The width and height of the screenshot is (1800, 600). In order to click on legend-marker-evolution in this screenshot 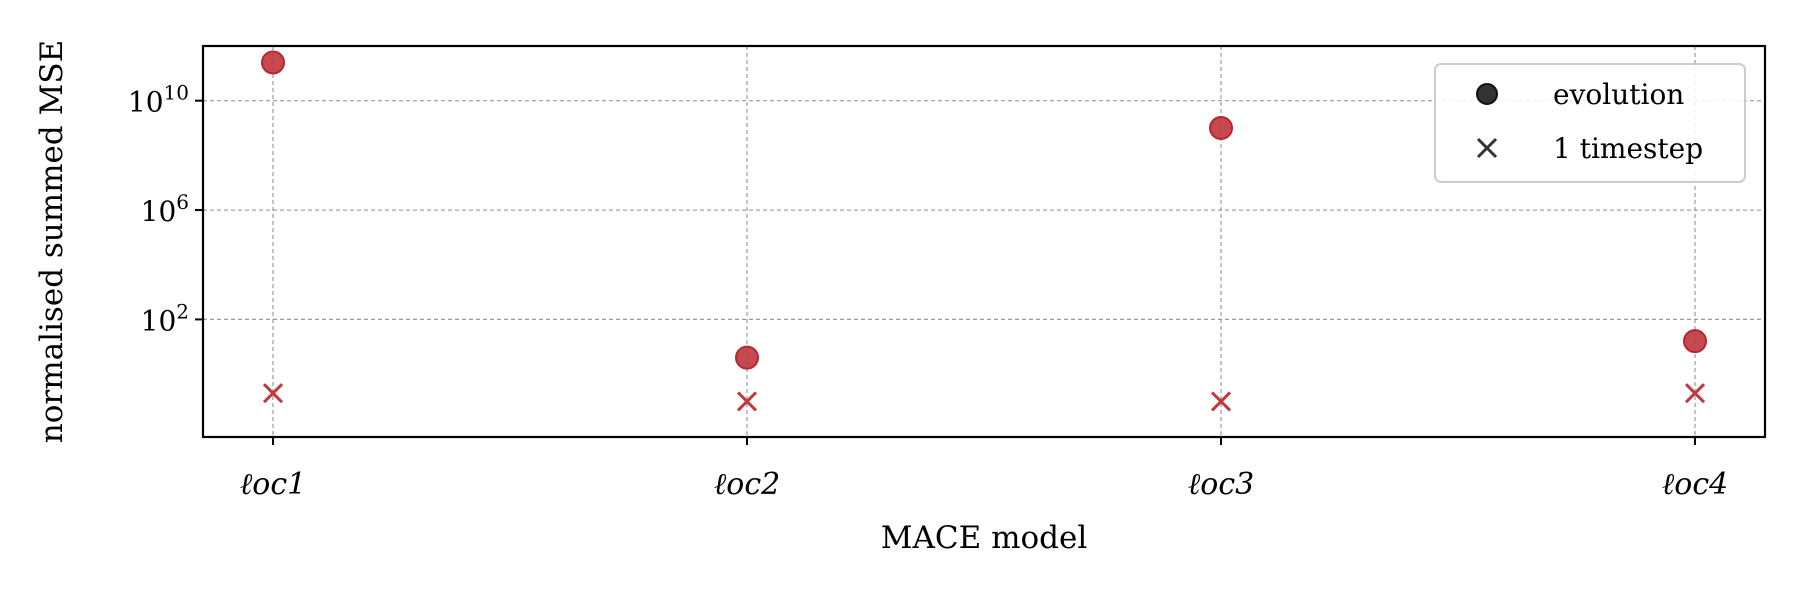, I will do `click(1487, 94)`.